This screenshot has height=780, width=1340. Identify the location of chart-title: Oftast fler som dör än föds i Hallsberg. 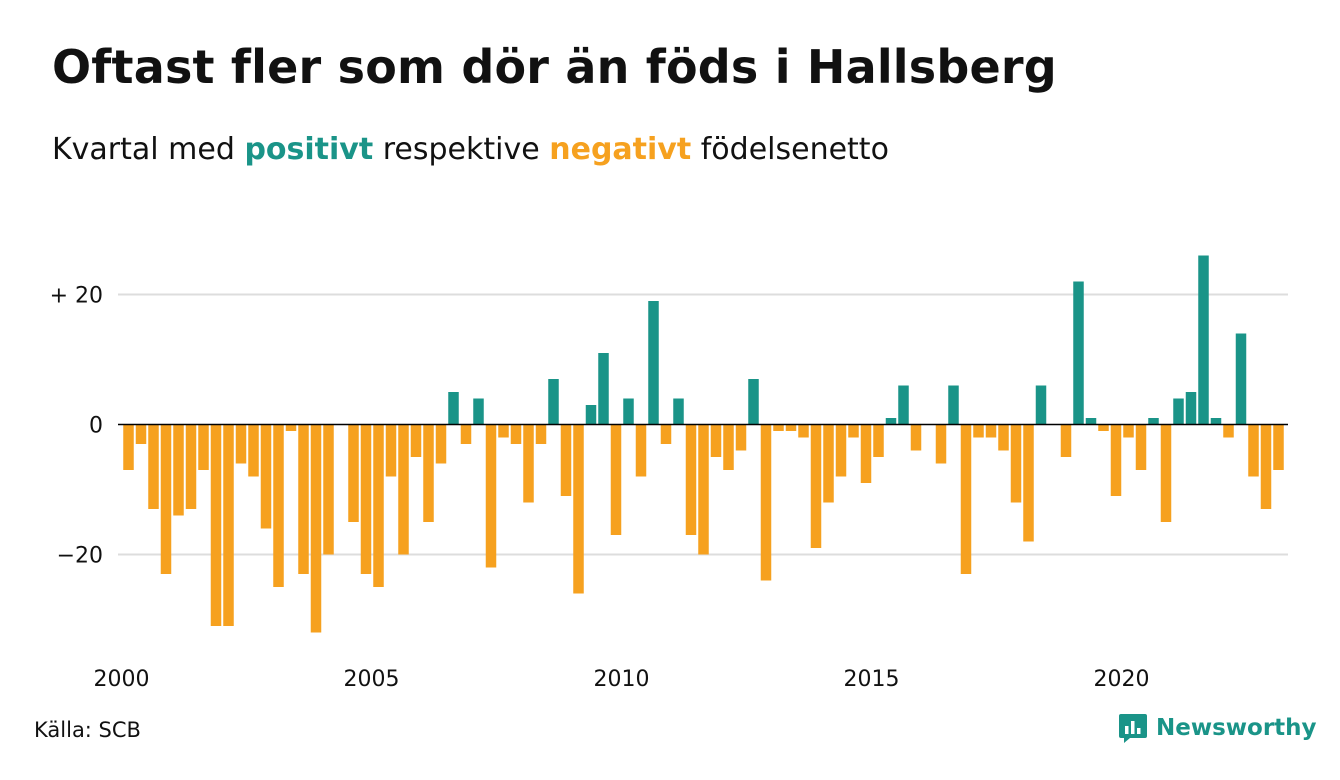
(554, 67).